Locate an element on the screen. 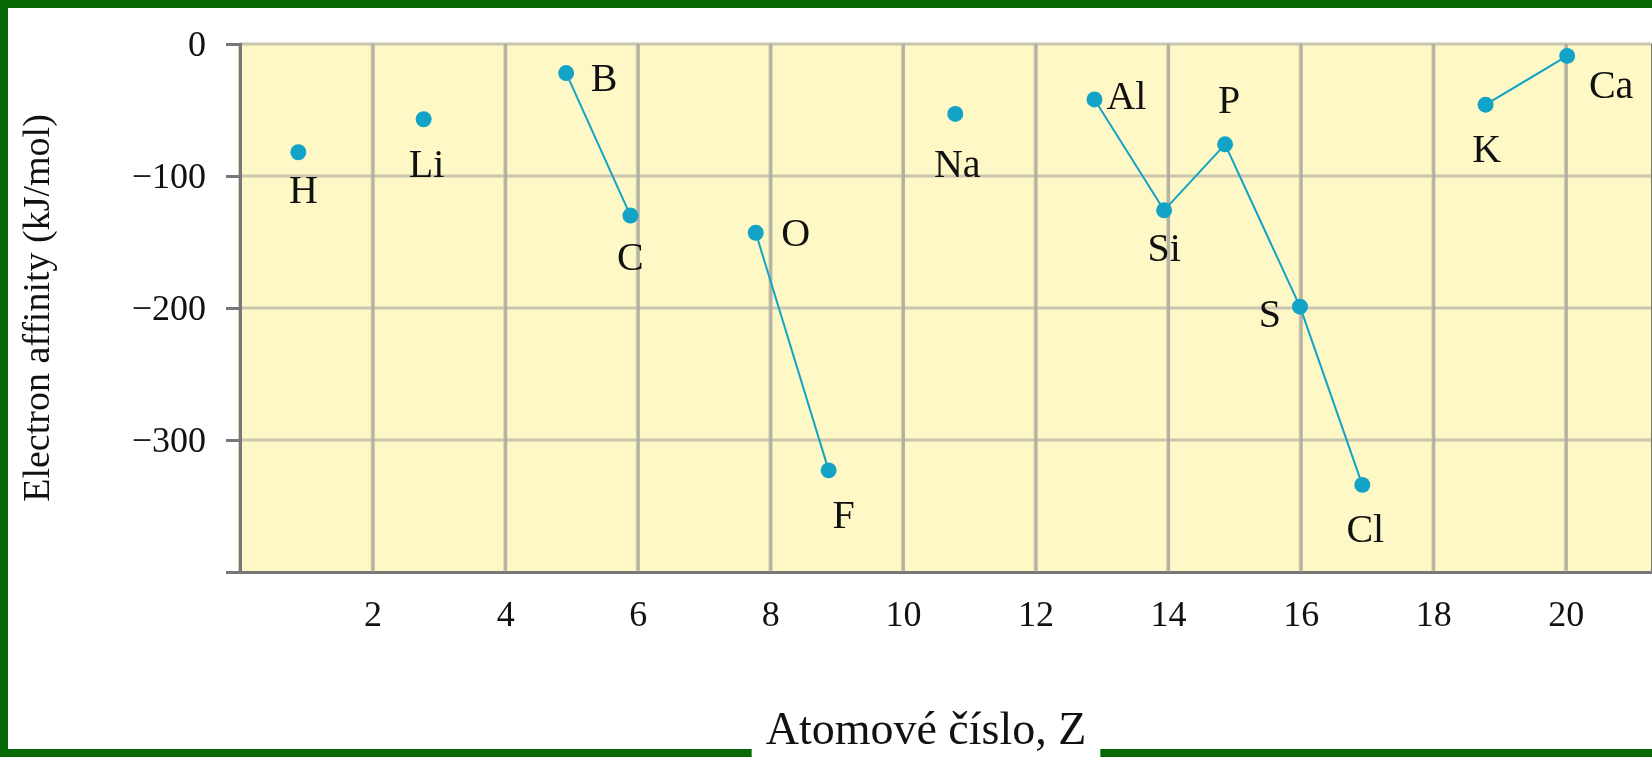  y-tick-label: 0 is located at coordinates (197, 44).